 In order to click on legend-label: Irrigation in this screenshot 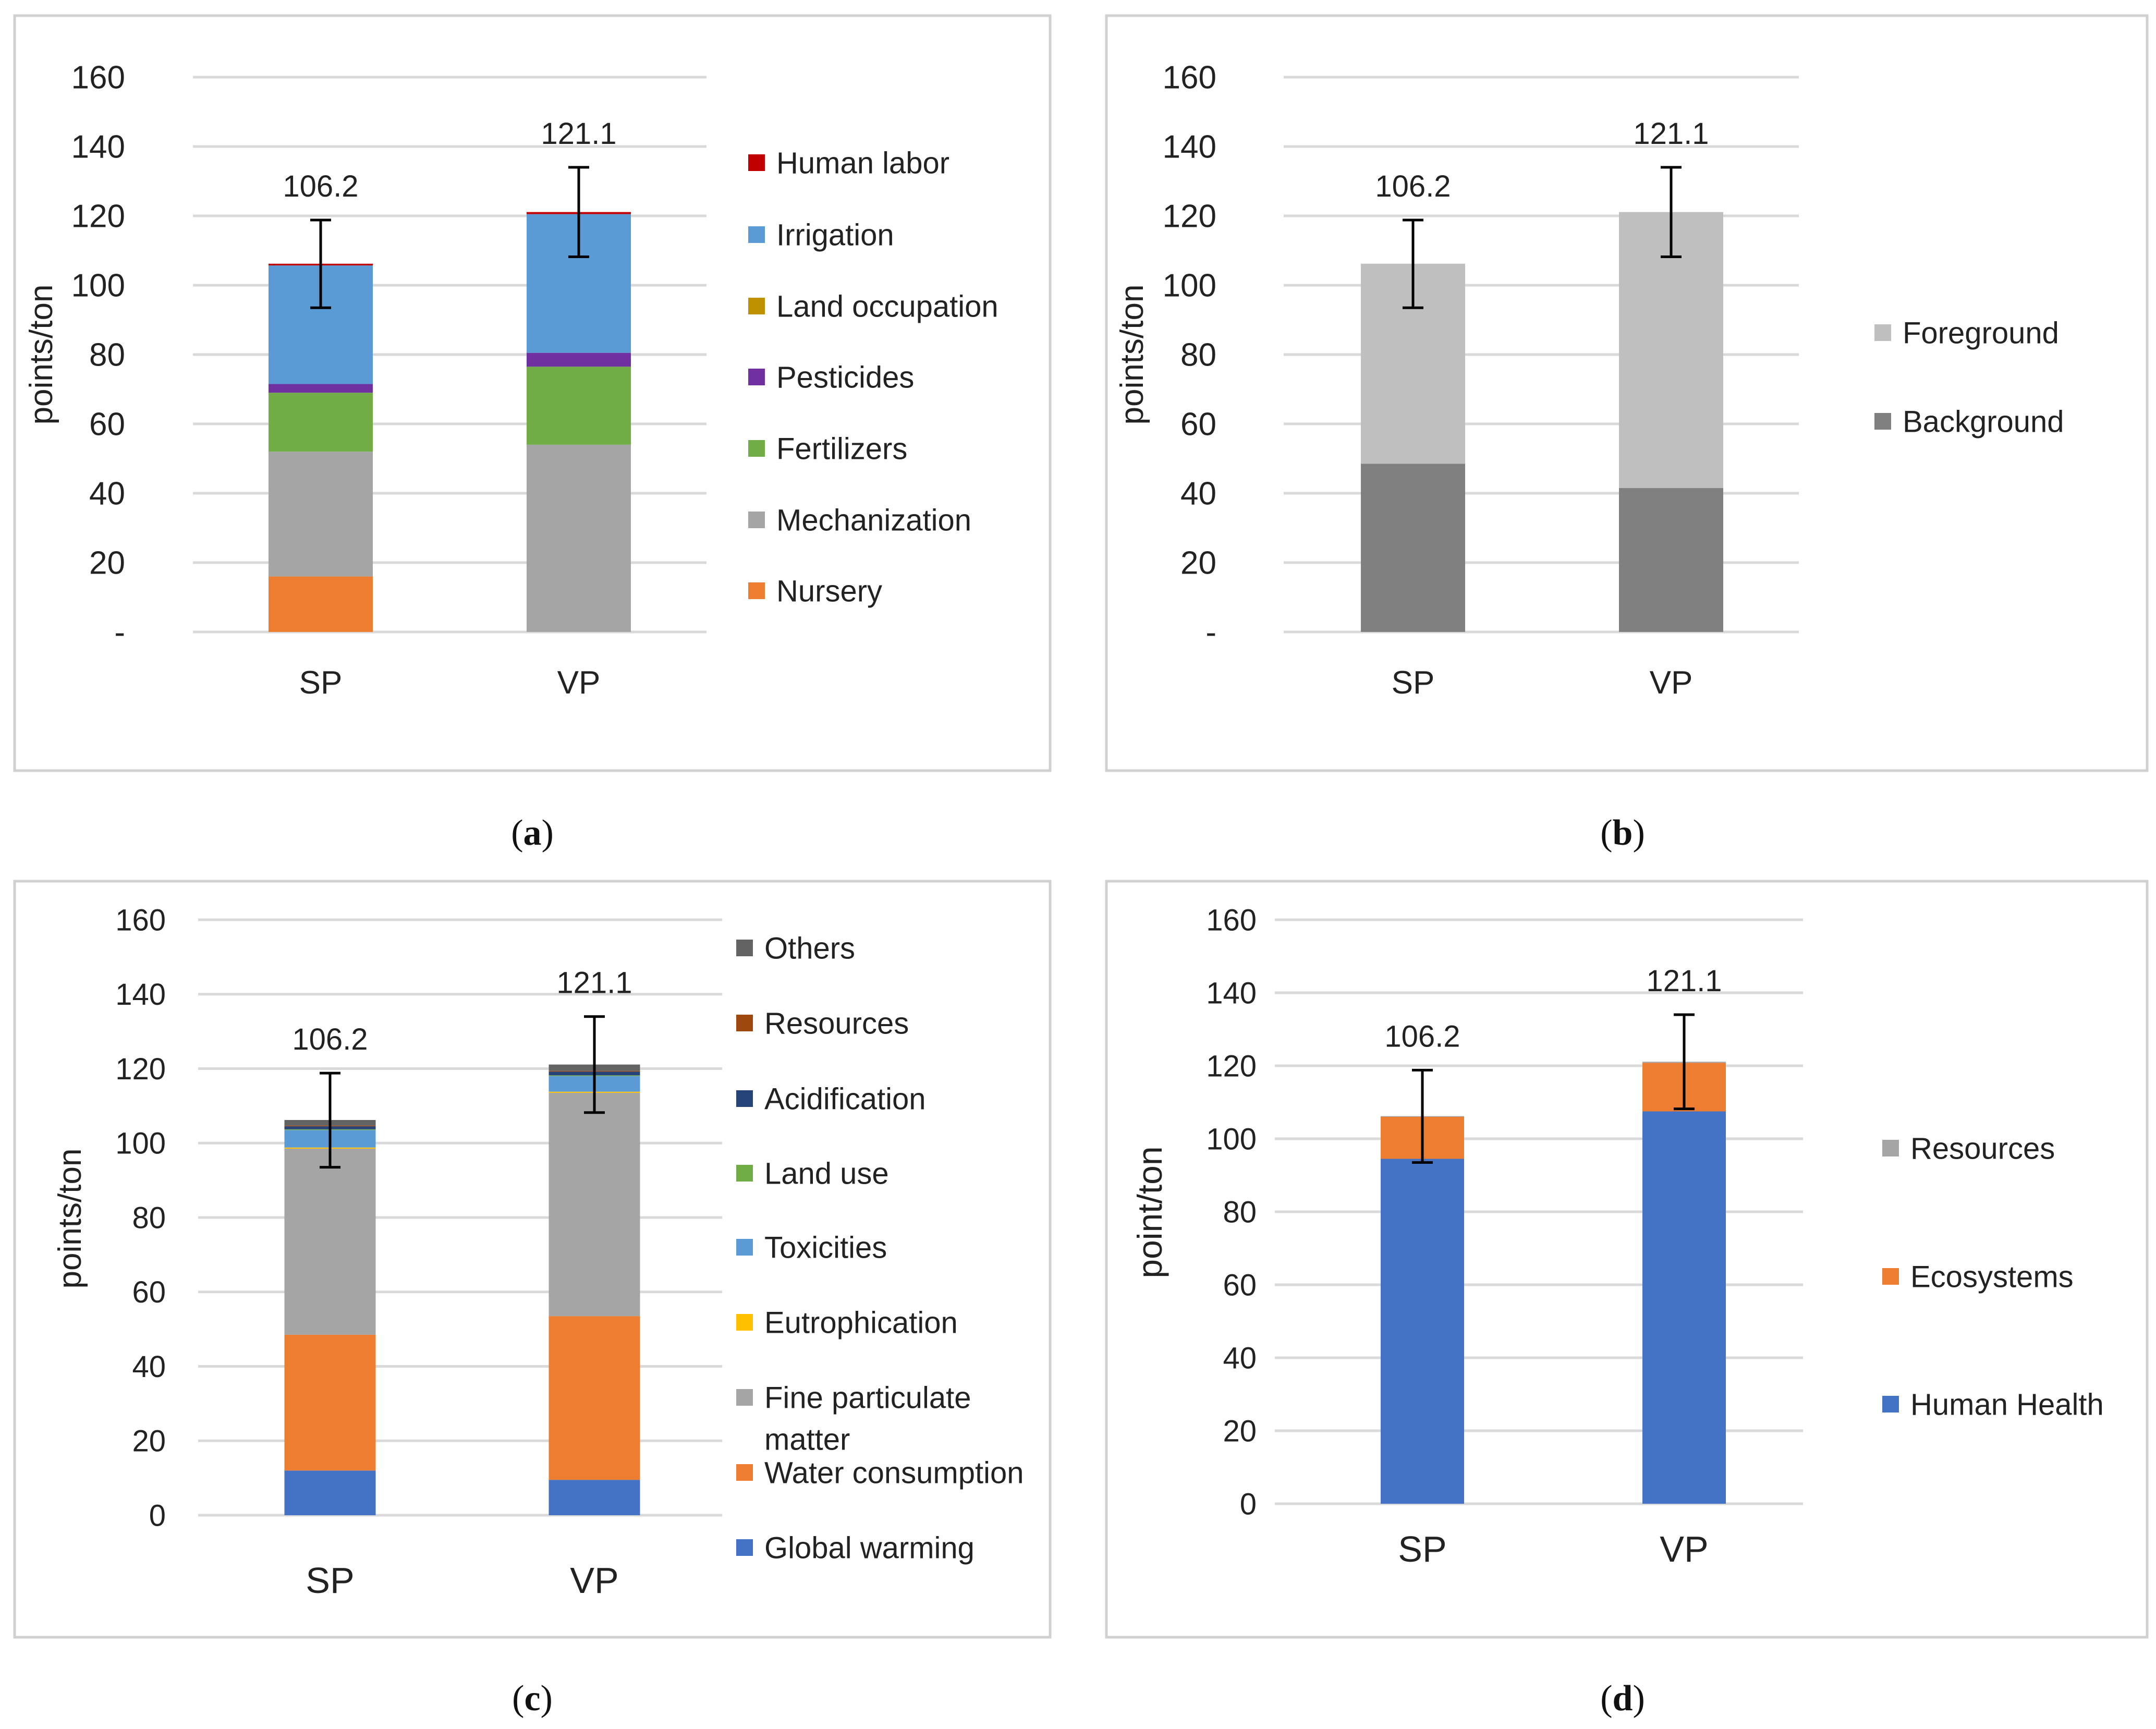, I will do `click(835, 235)`.